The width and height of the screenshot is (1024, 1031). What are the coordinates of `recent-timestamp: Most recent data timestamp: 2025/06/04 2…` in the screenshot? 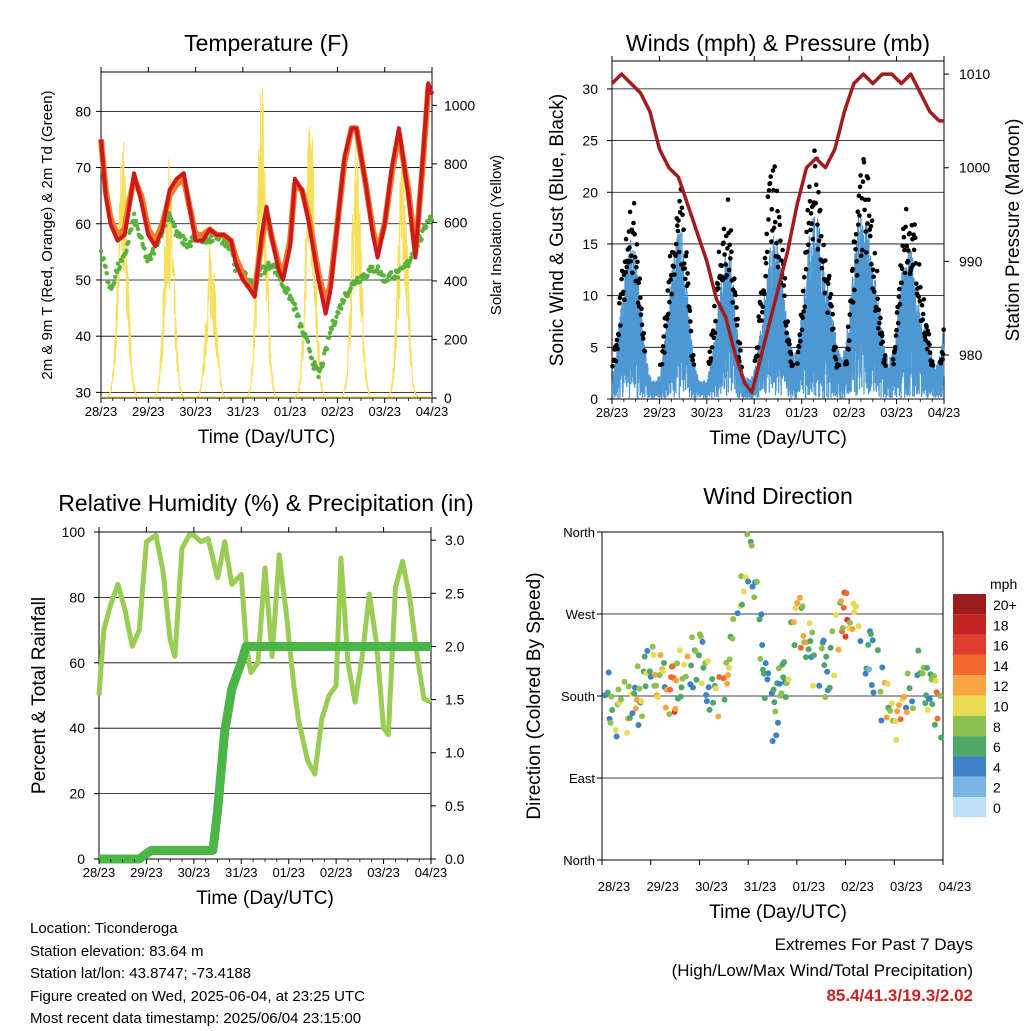 It's located at (196, 1018).